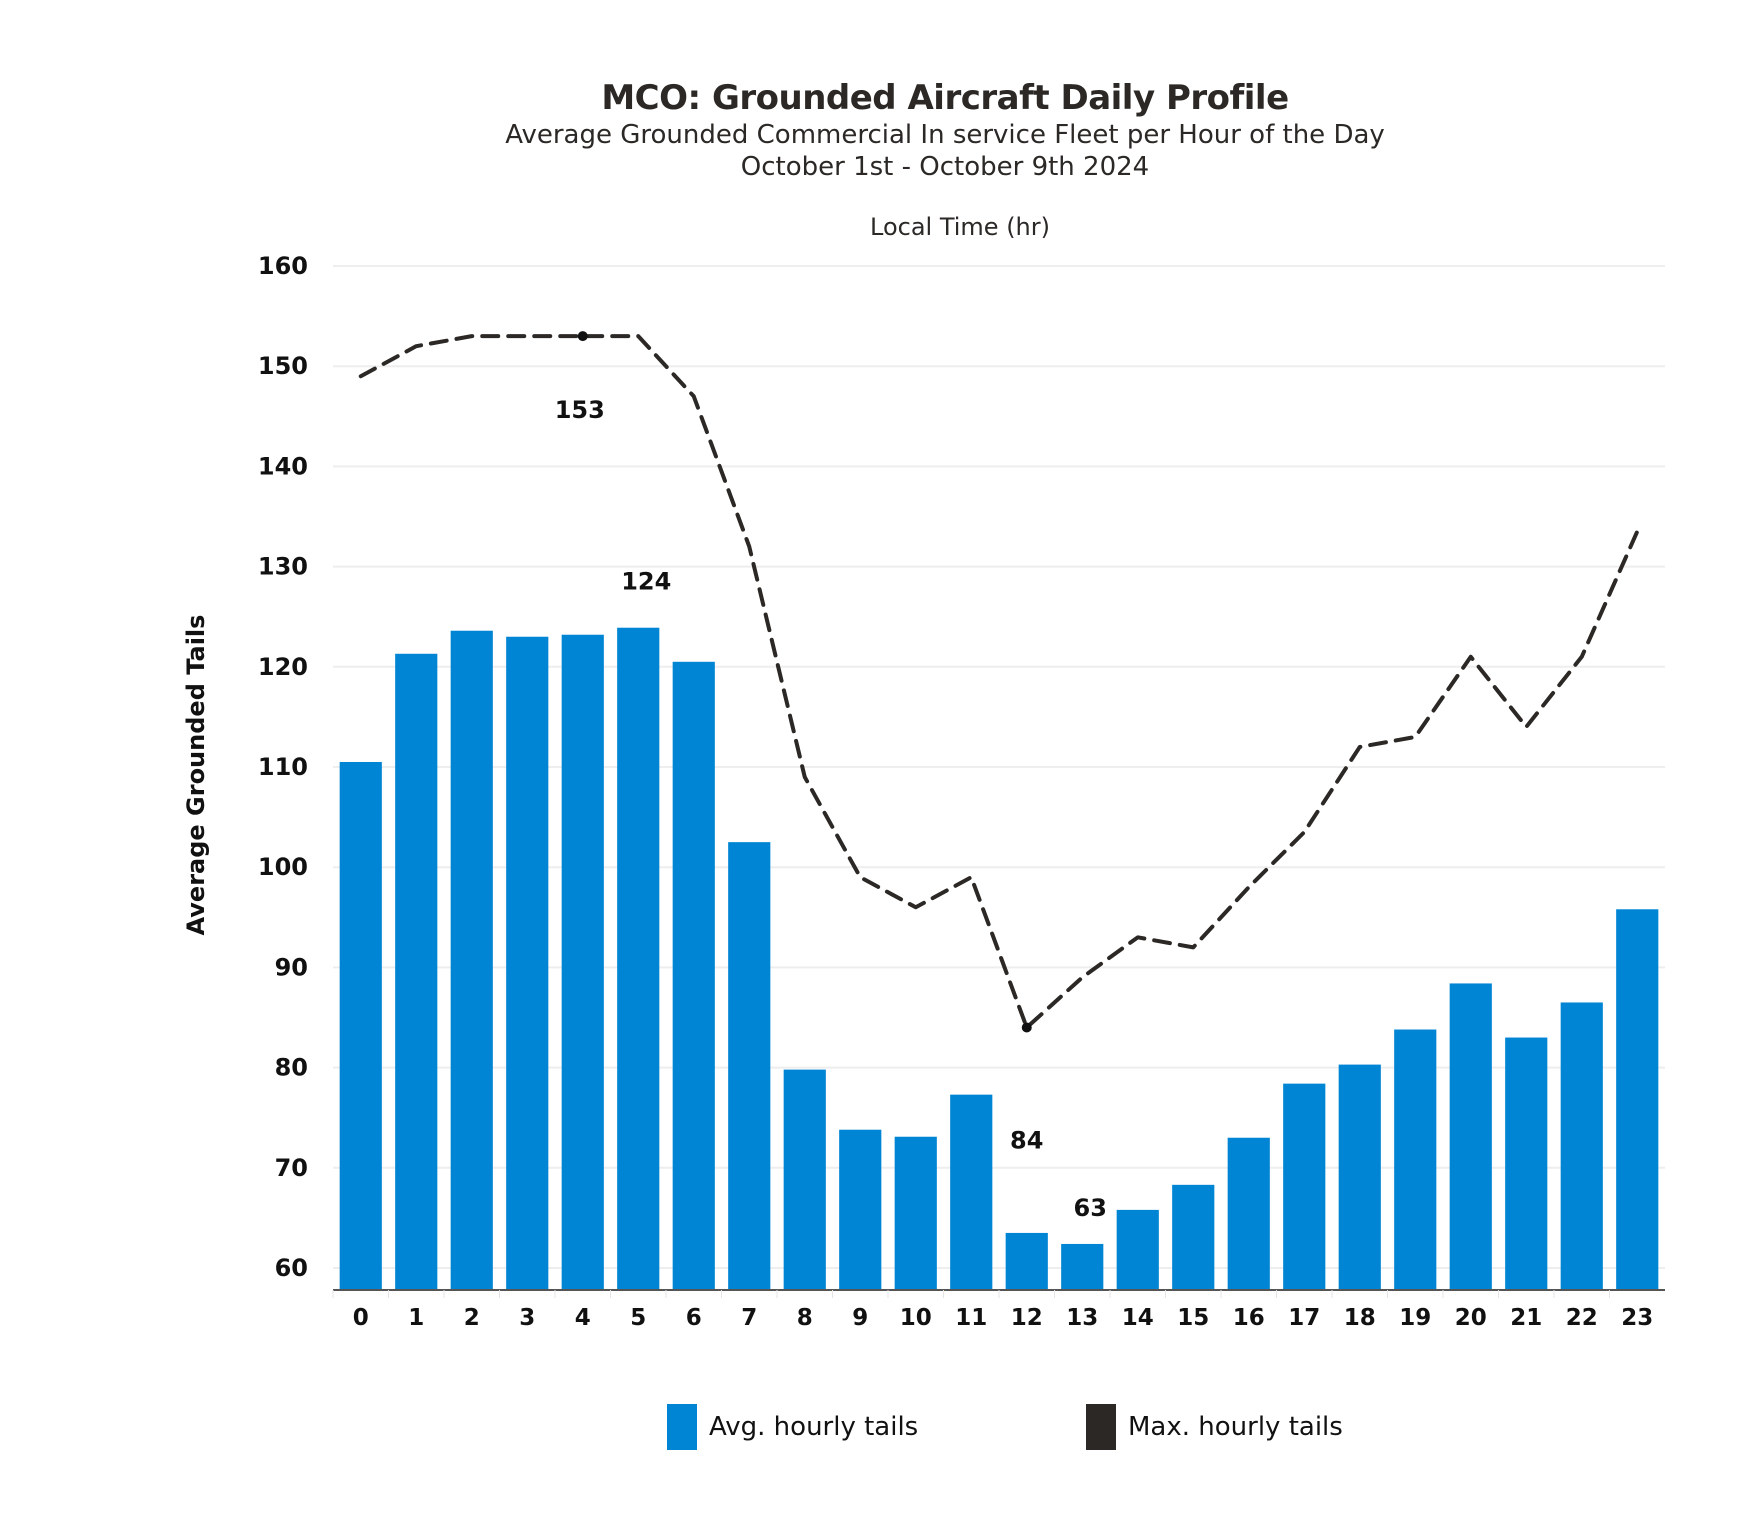 This screenshot has height=1519, width=1750. What do you see at coordinates (472, 1318) in the screenshot?
I see `x-tick-label: 2` at bounding box center [472, 1318].